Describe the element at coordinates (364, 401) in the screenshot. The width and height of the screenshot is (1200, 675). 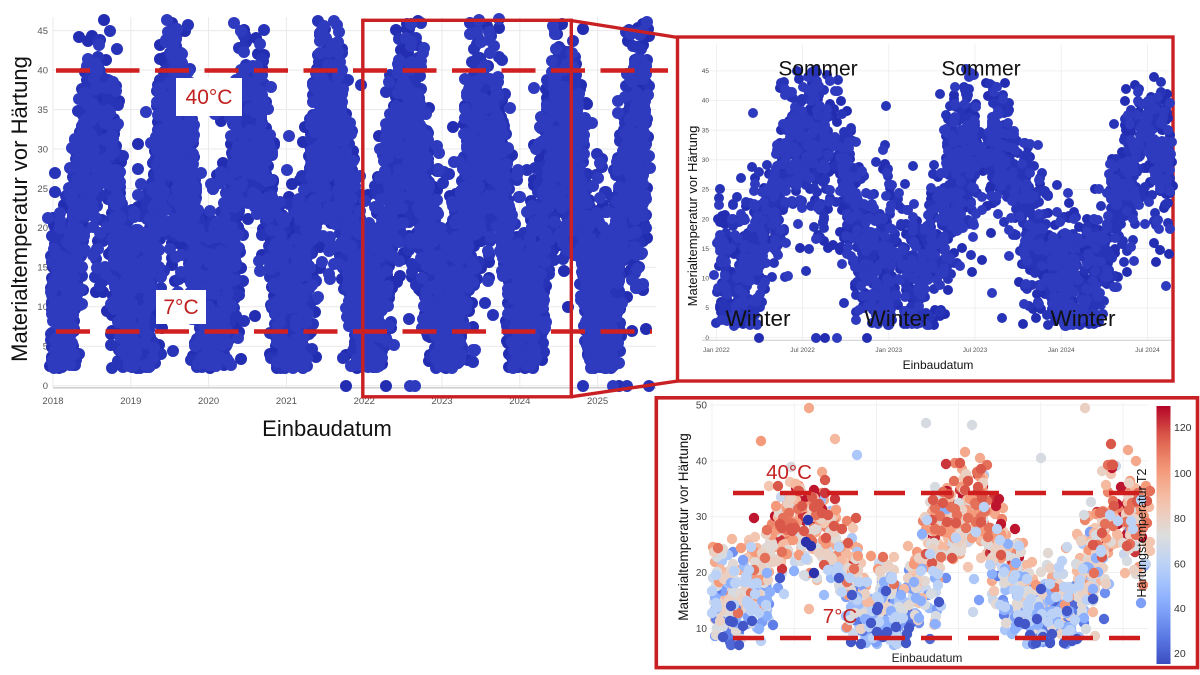
I see `svg-text: 2022` at that location.